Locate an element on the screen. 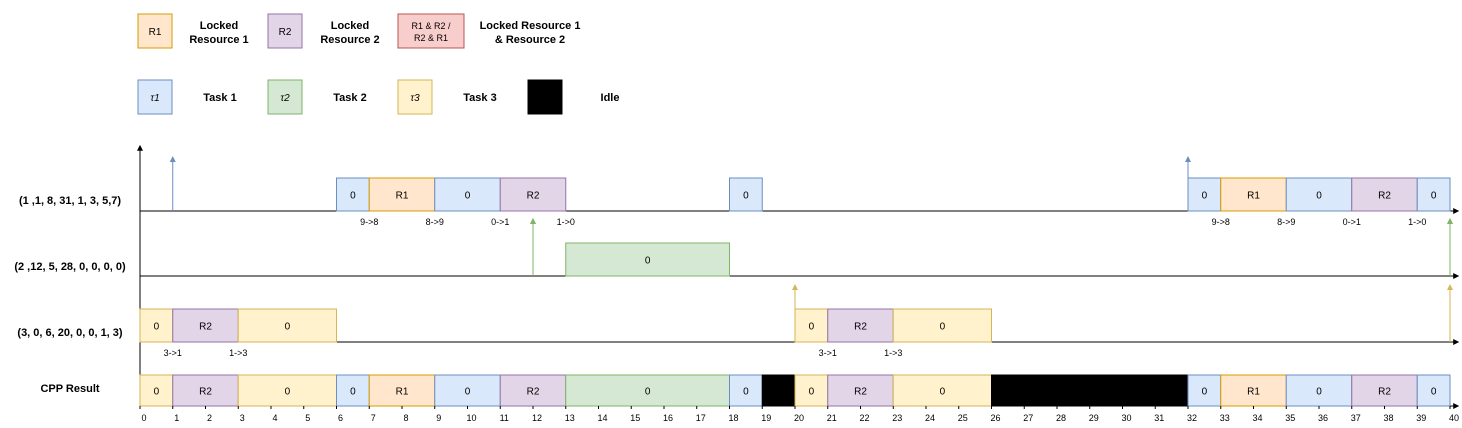 The width and height of the screenshot is (1462, 428). time-tick-label: 27 is located at coordinates (1028, 418).